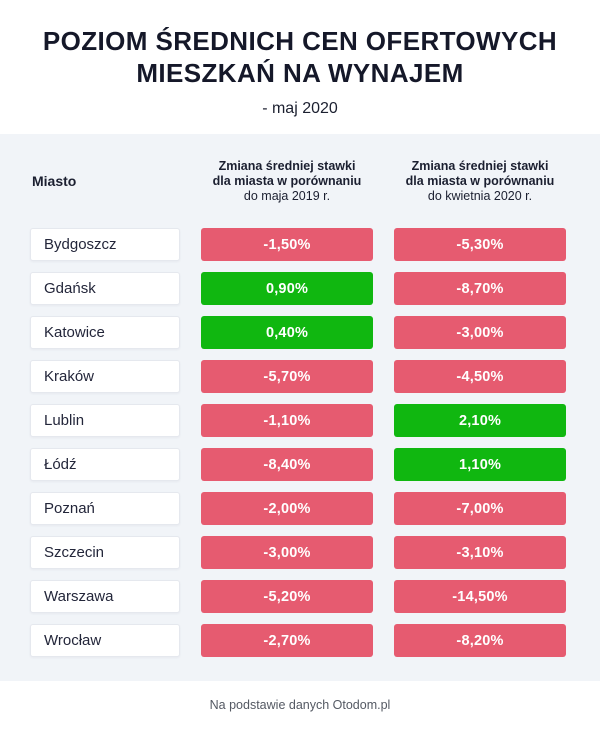 The width and height of the screenshot is (600, 732). I want to click on page-subtitle: - maj 2020, so click(300, 109).